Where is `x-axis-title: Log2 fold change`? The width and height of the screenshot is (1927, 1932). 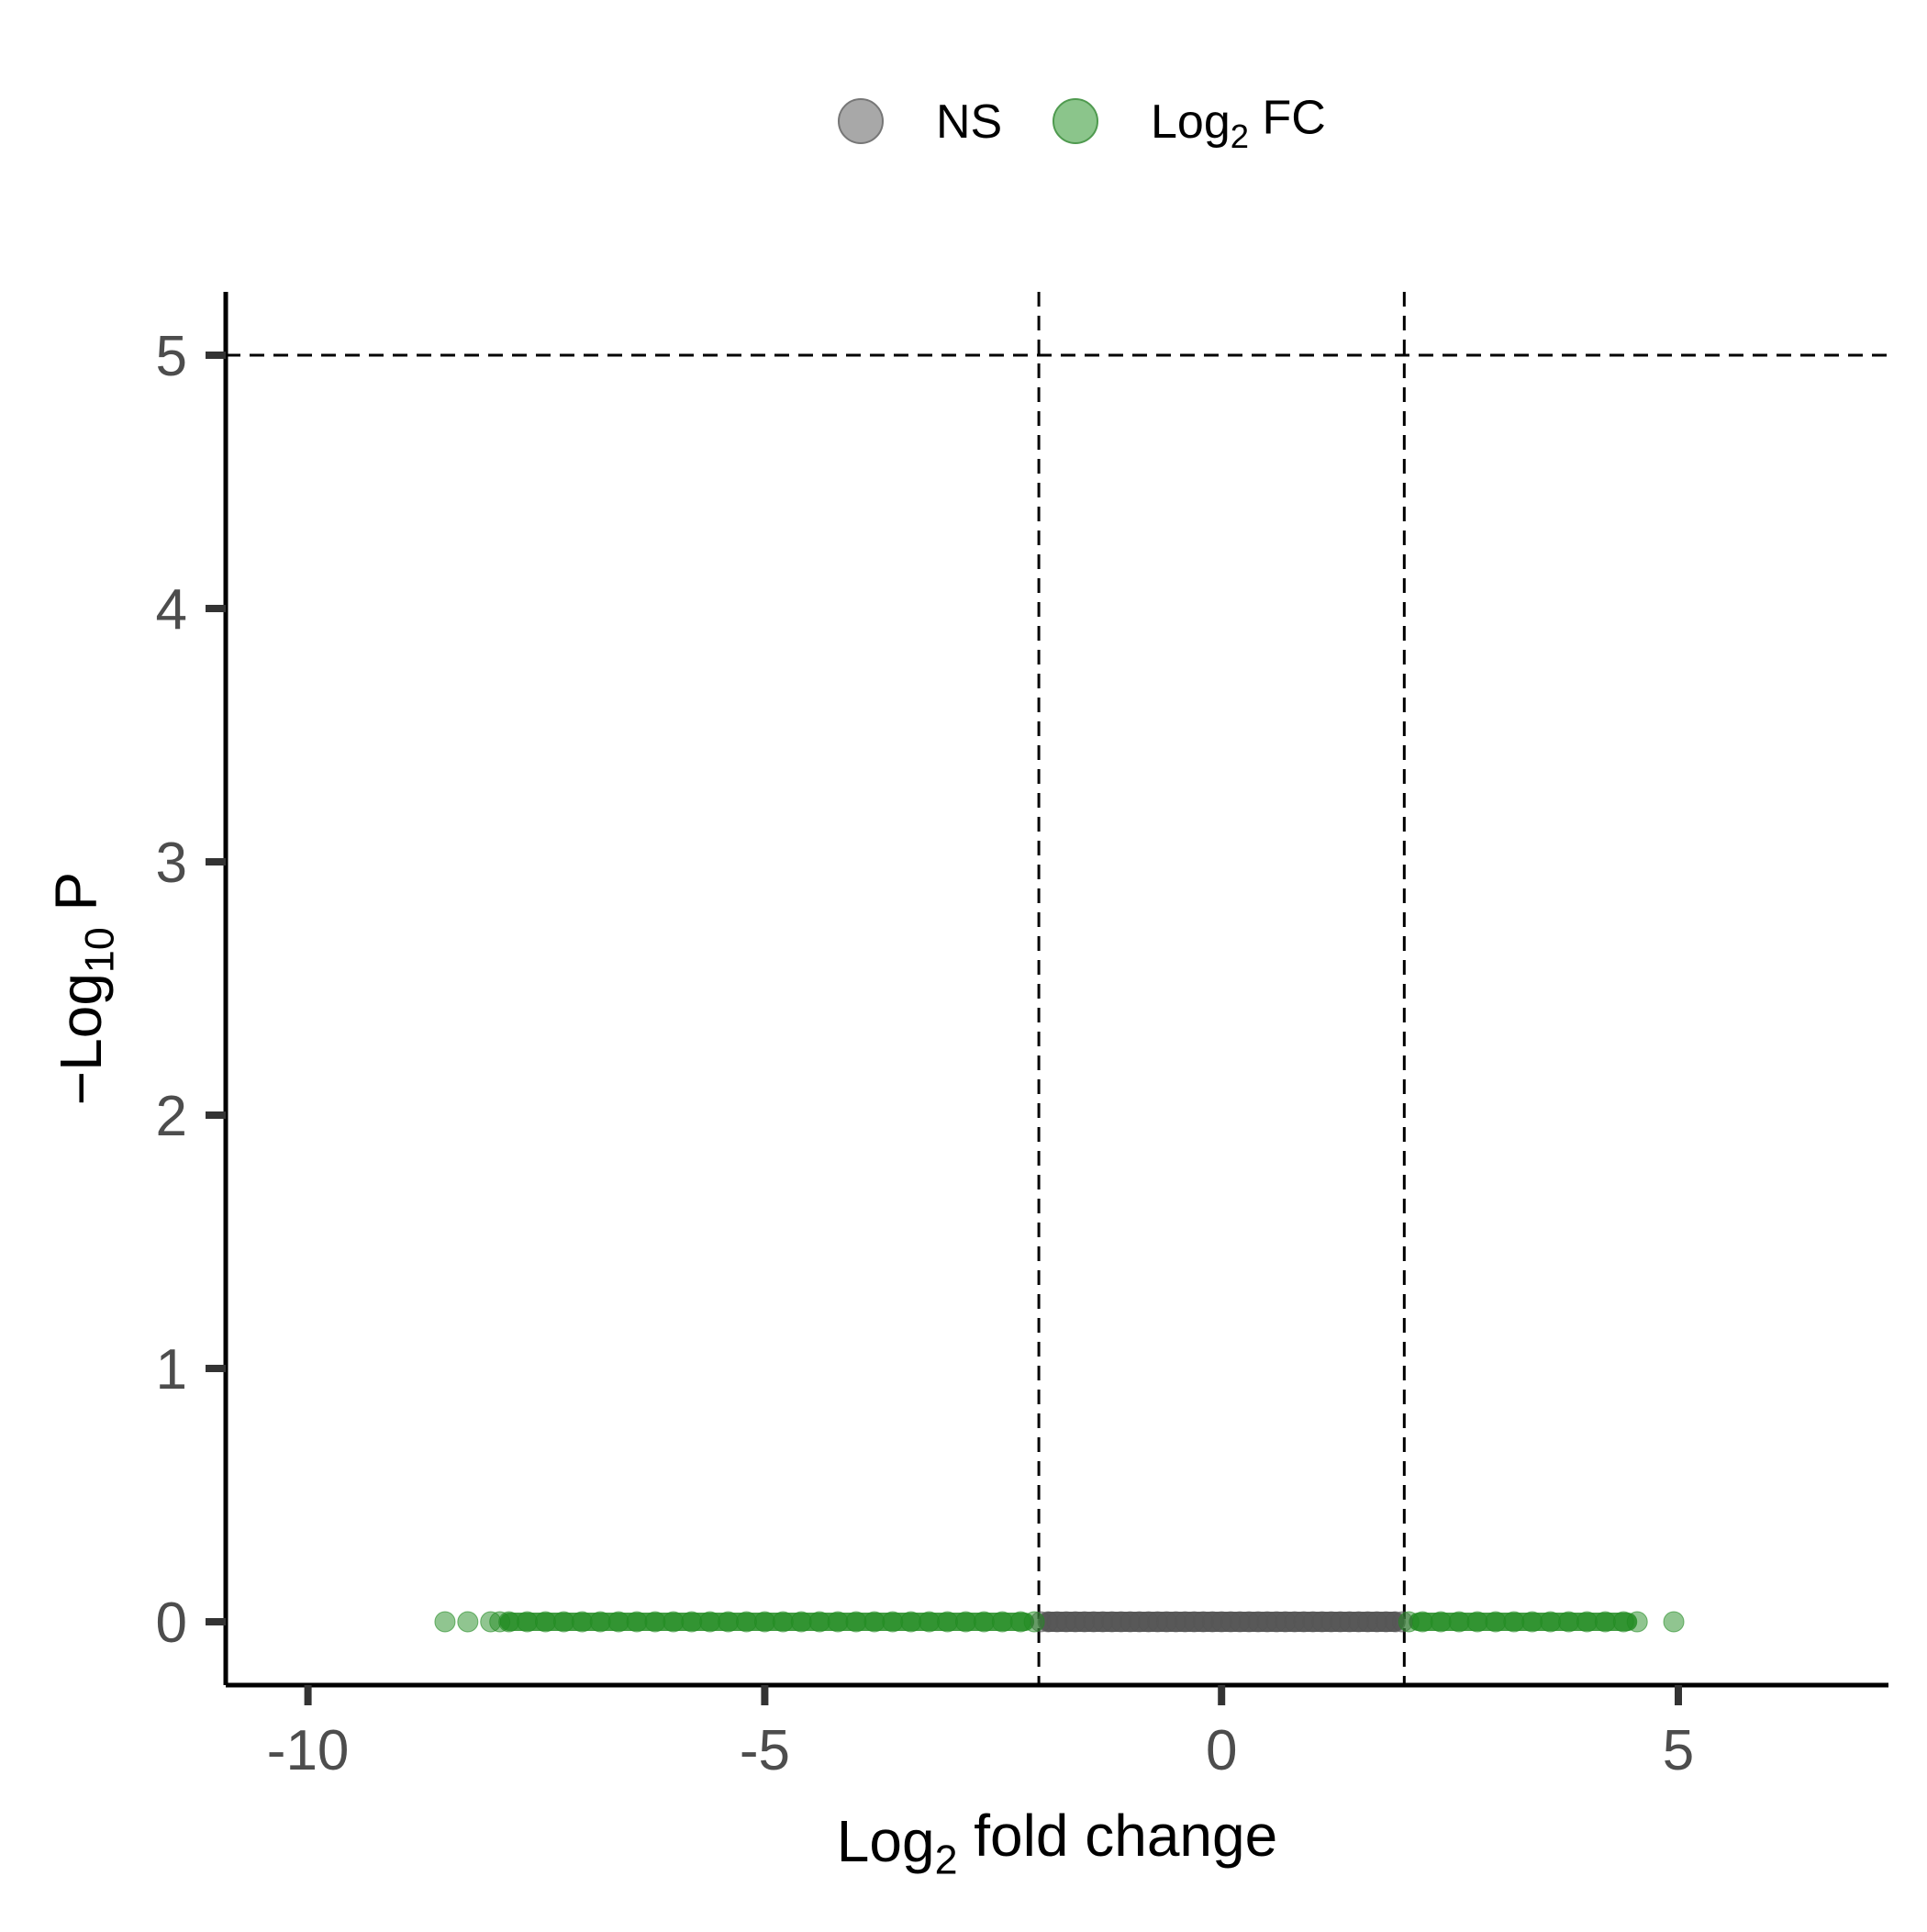
x-axis-title: Log2 fold change is located at coordinates (1057, 1842).